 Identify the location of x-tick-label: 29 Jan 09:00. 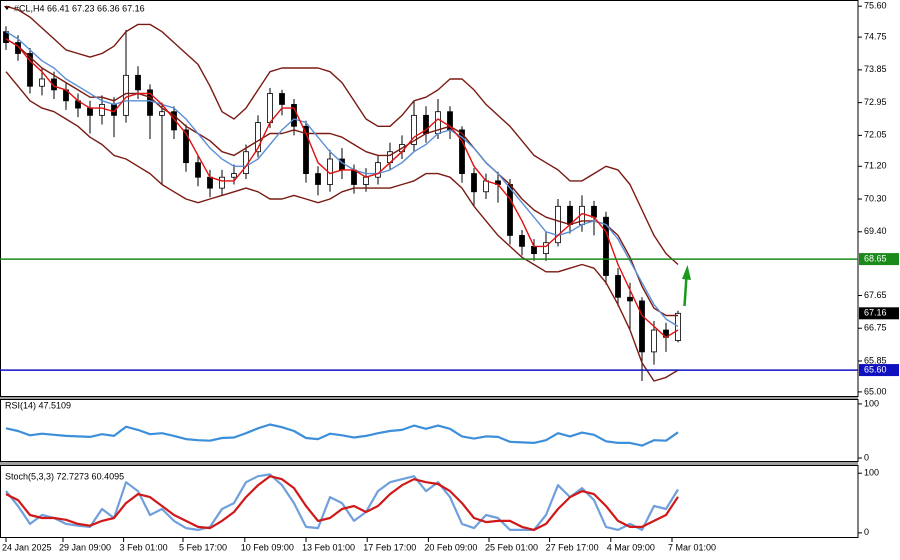
(85, 547).